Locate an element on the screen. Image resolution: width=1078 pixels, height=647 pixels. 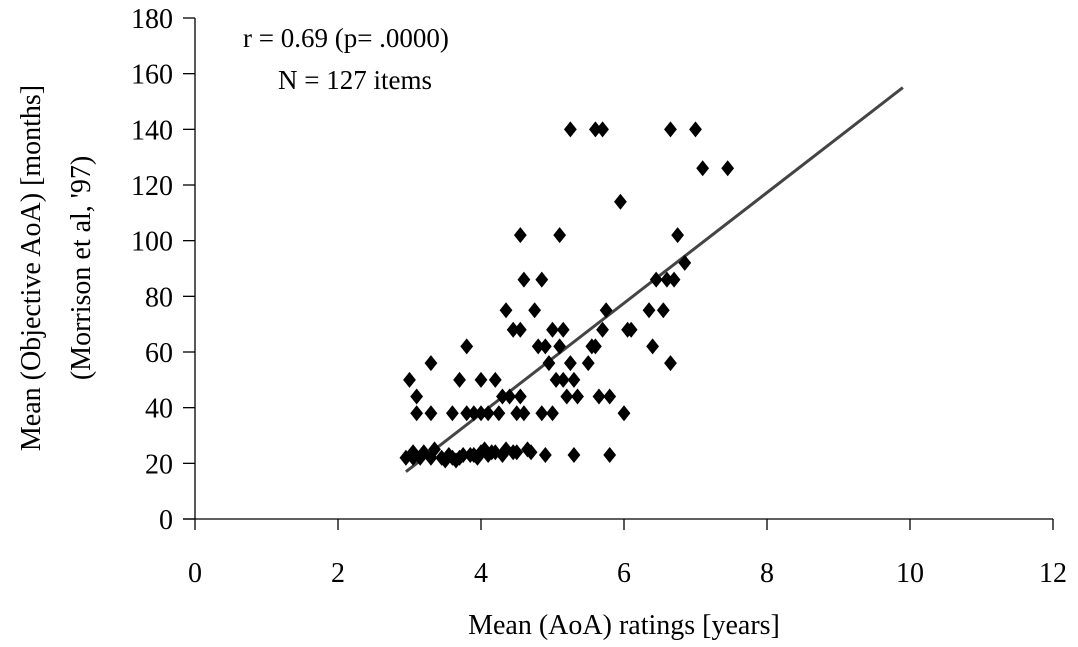
y-tick-label: 80 is located at coordinates (159, 297).